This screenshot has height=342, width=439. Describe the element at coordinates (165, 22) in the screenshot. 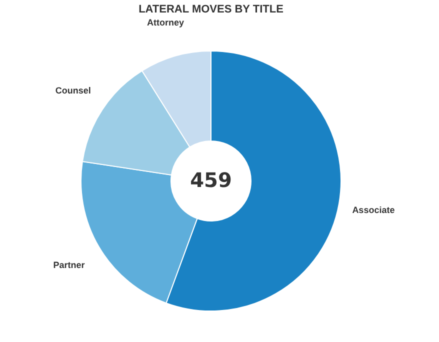

I see `slice-label: Attorney` at that location.